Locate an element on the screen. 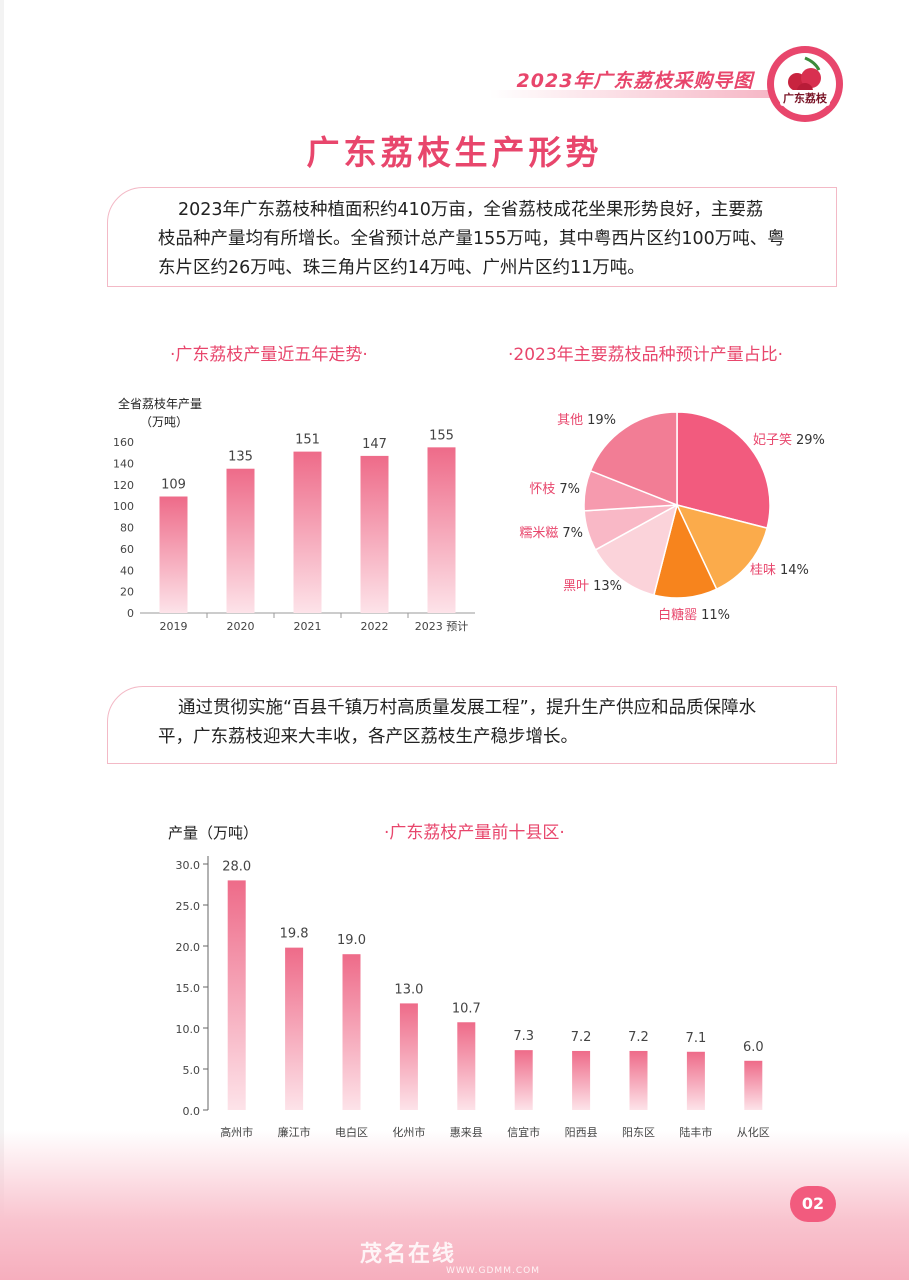 This screenshot has width=909, height=1280. pie-label-name: 其他 is located at coordinates (570, 420).